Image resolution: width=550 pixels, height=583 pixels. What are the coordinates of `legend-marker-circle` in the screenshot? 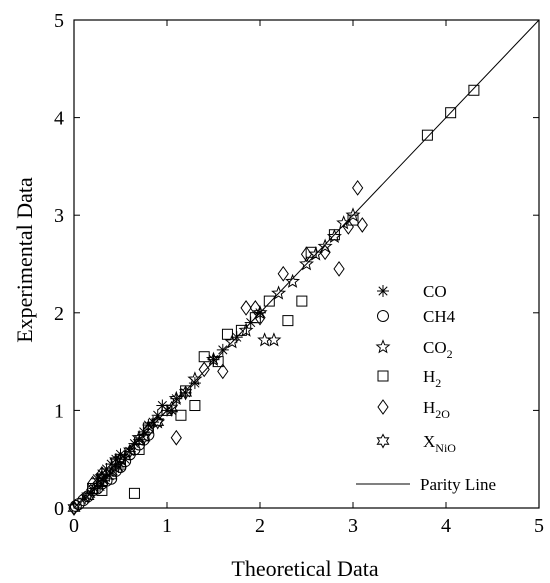 It's located at (383, 316).